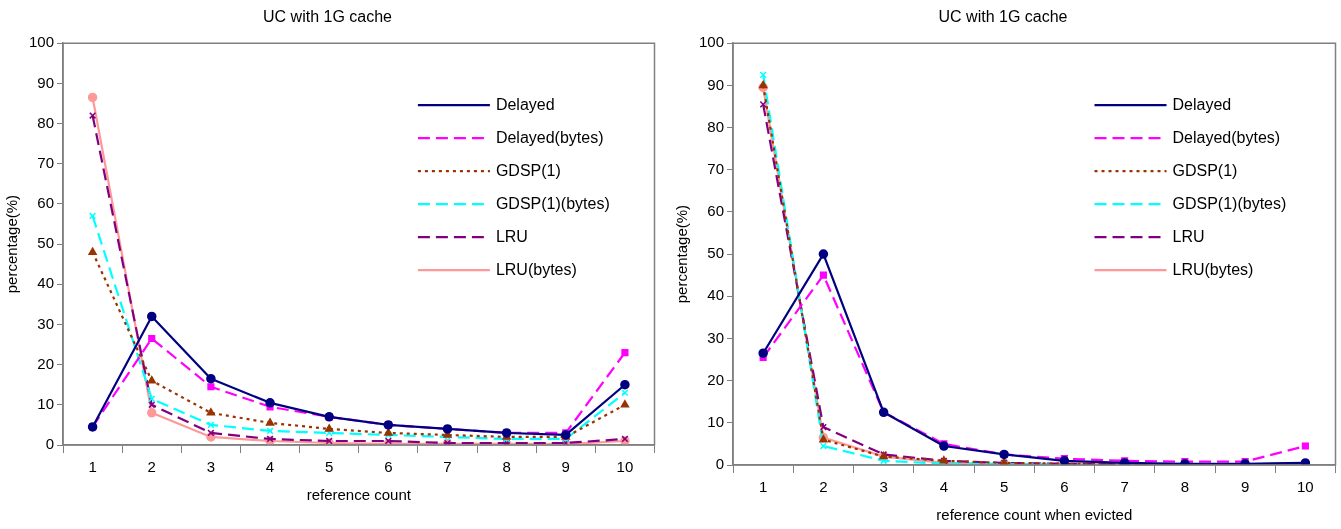 The width and height of the screenshot is (1341, 529). I want to click on x-axis-title: reference count, so click(359, 495).